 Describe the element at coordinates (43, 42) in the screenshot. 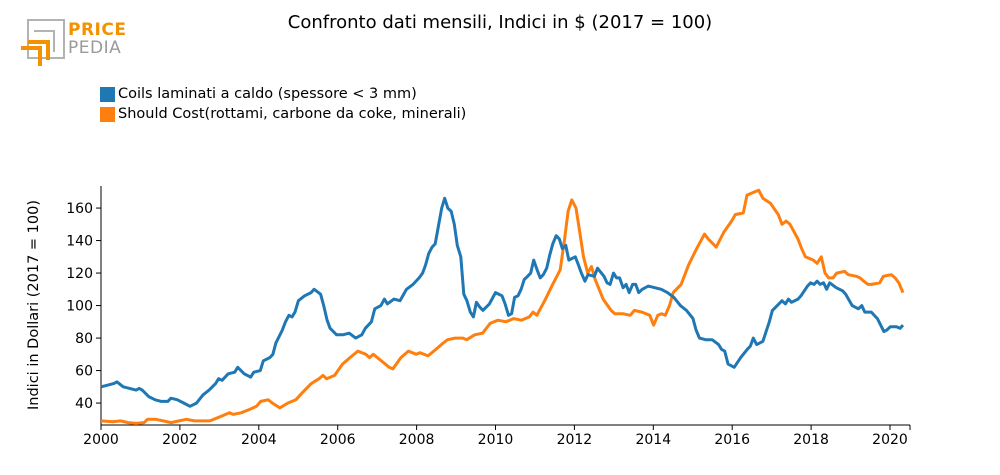

I see `logo-mark-icon` at that location.